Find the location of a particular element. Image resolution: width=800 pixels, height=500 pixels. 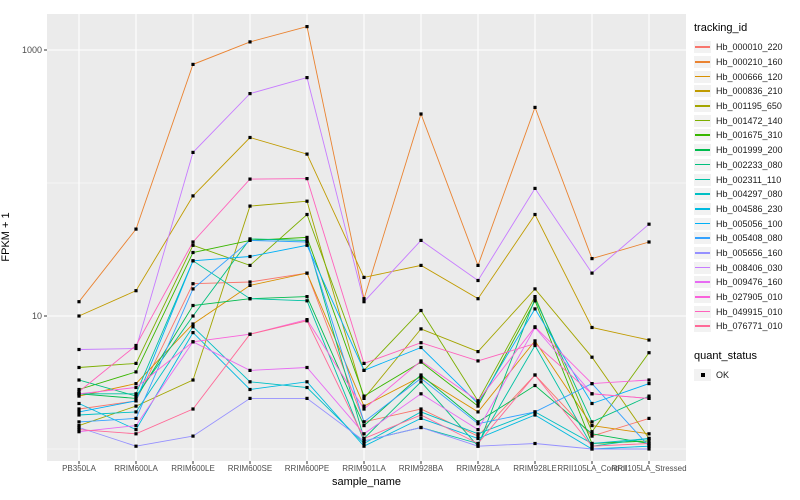

y-tick-label: 10 is located at coordinates (36, 316).